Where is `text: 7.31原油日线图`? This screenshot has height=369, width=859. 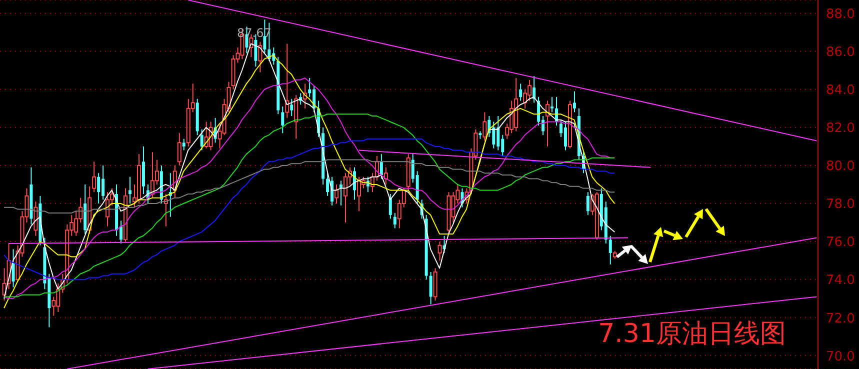 text: 7.31原油日线图 is located at coordinates (692, 334).